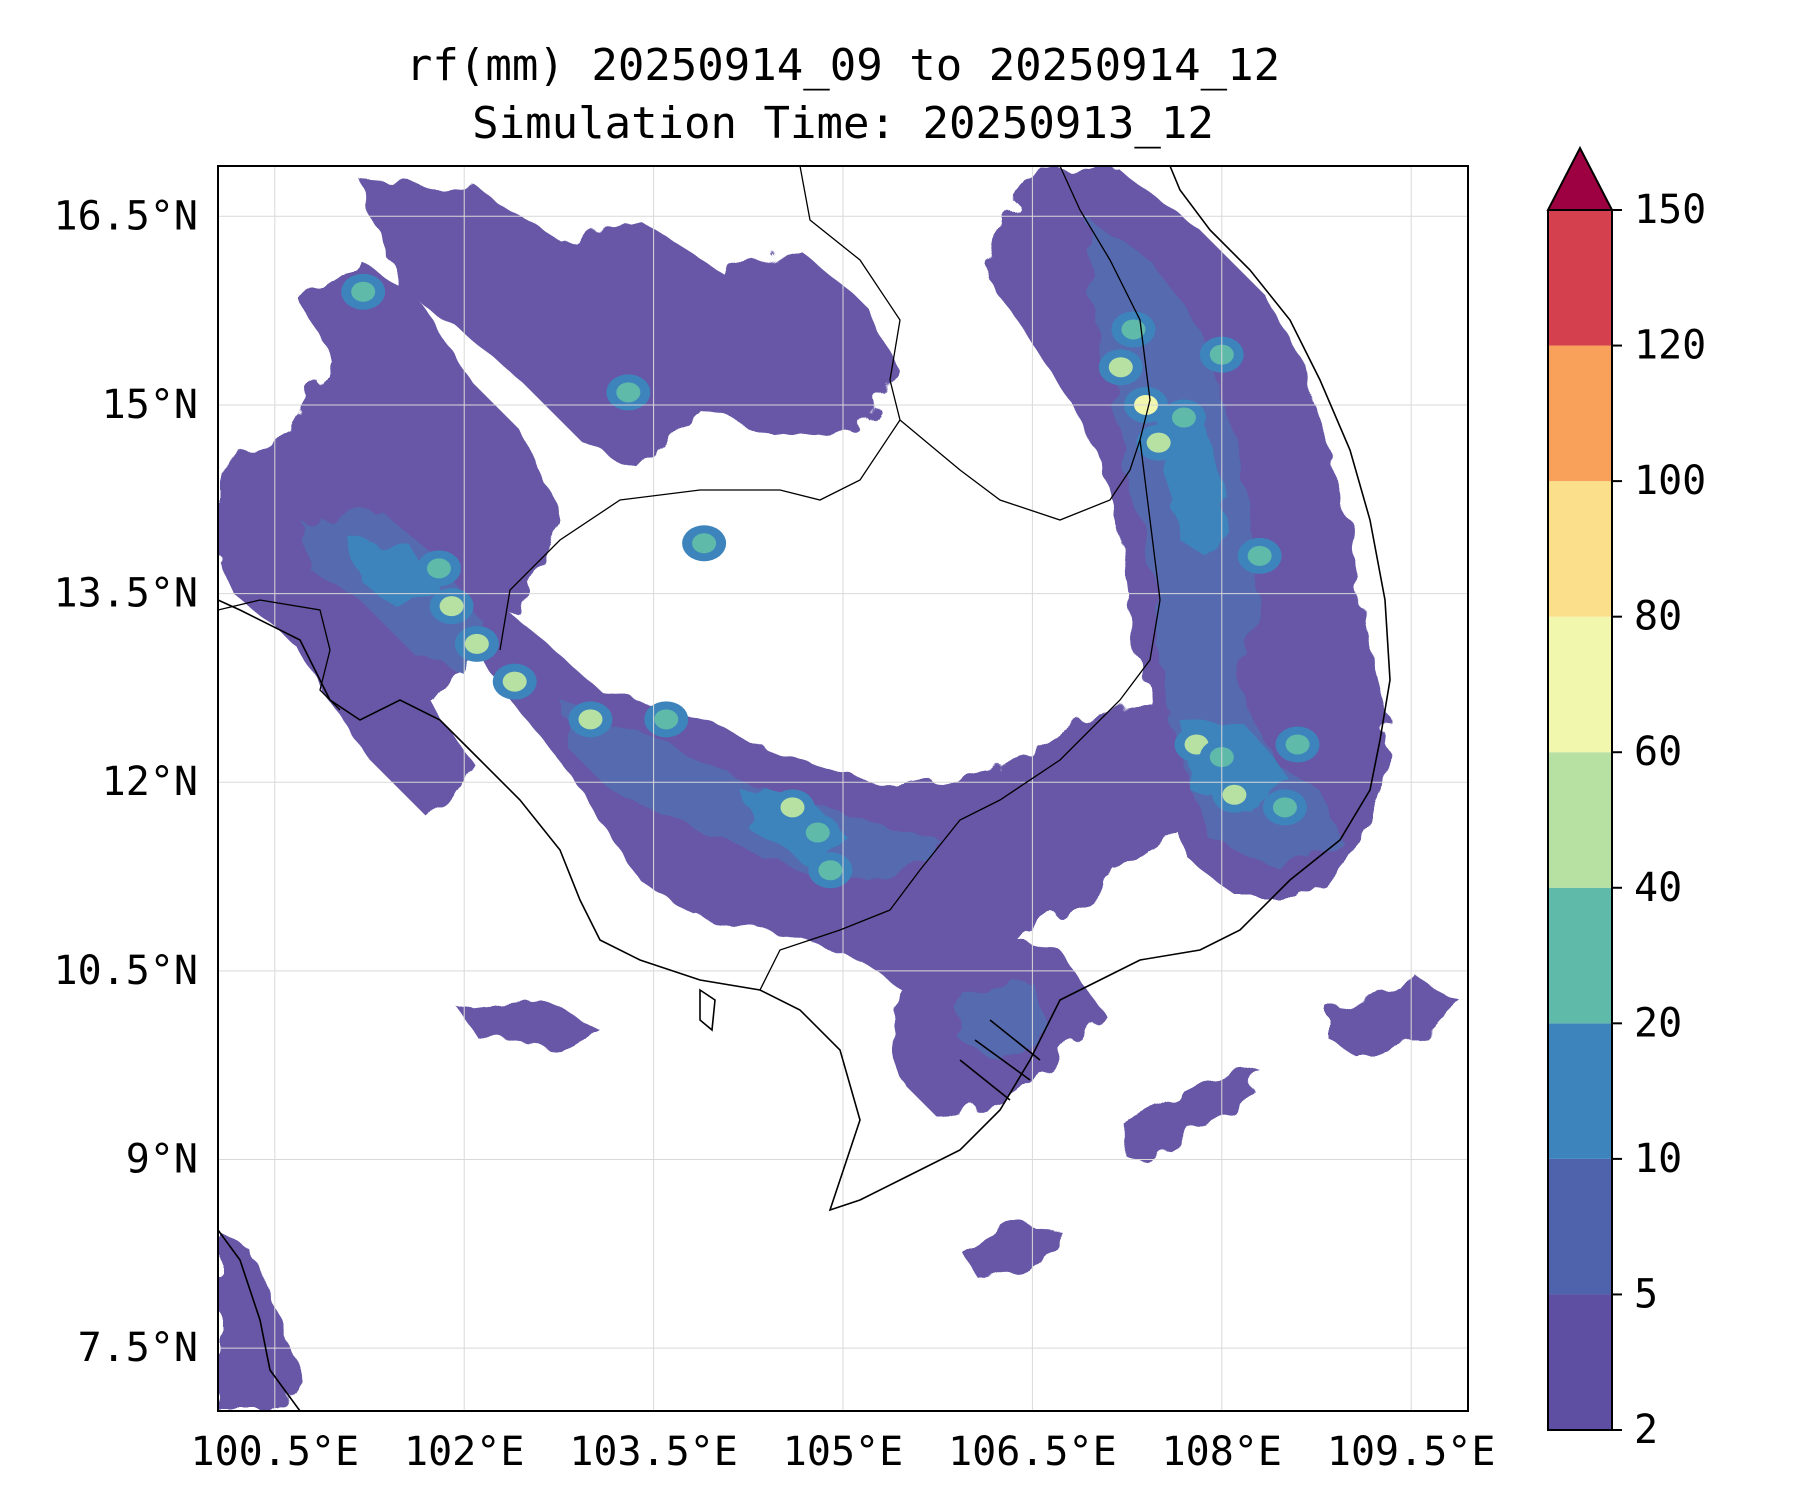 This screenshot has height=1500, width=1800. What do you see at coordinates (275, 1452) in the screenshot?
I see `x-tick-label: 100.5°E` at bounding box center [275, 1452].